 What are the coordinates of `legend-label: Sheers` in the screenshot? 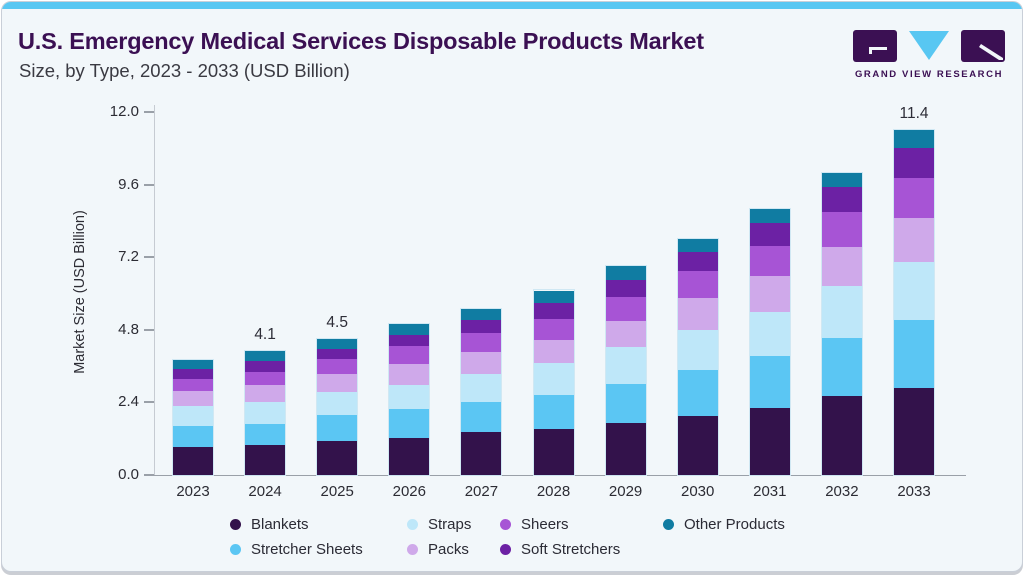 It's located at (545, 524).